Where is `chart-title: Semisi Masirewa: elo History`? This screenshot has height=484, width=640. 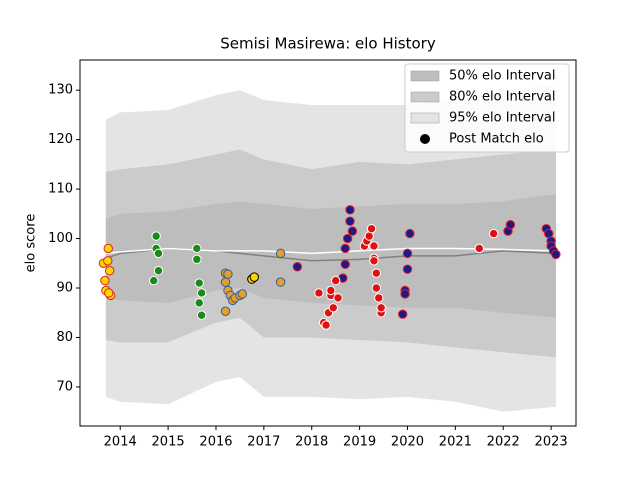
chart-title: Semisi Masirewa: elo History is located at coordinates (328, 44).